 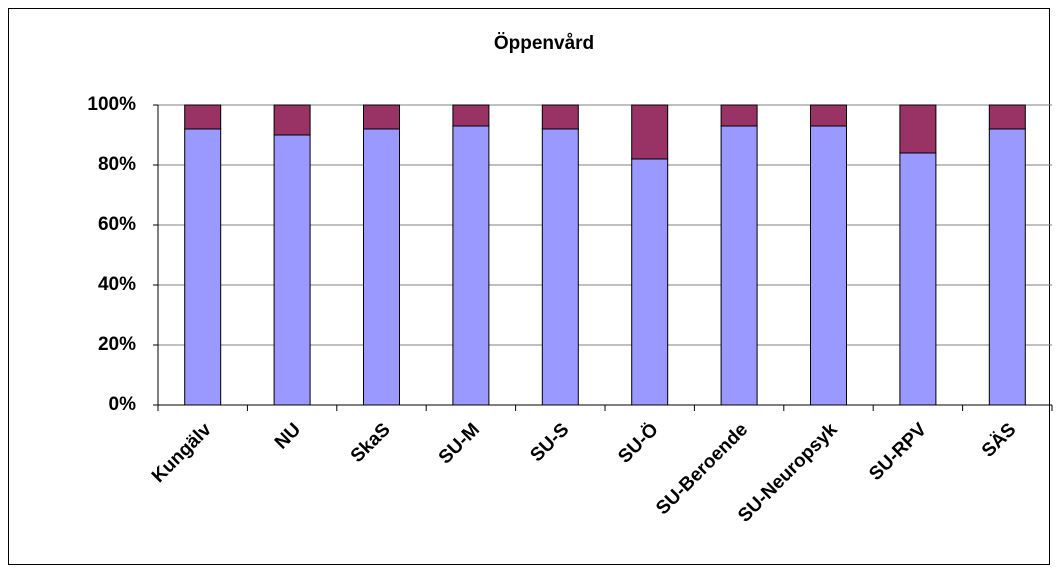 I want to click on y-tick-label: 20%, so click(x=117, y=344).